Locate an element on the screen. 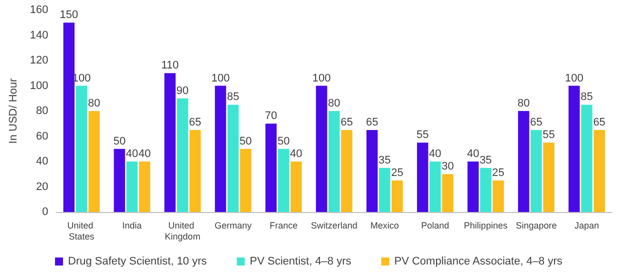 This screenshot has height=274, width=618. legend-label: PV Compliance Associate, 4–8 yrs is located at coordinates (478, 262).